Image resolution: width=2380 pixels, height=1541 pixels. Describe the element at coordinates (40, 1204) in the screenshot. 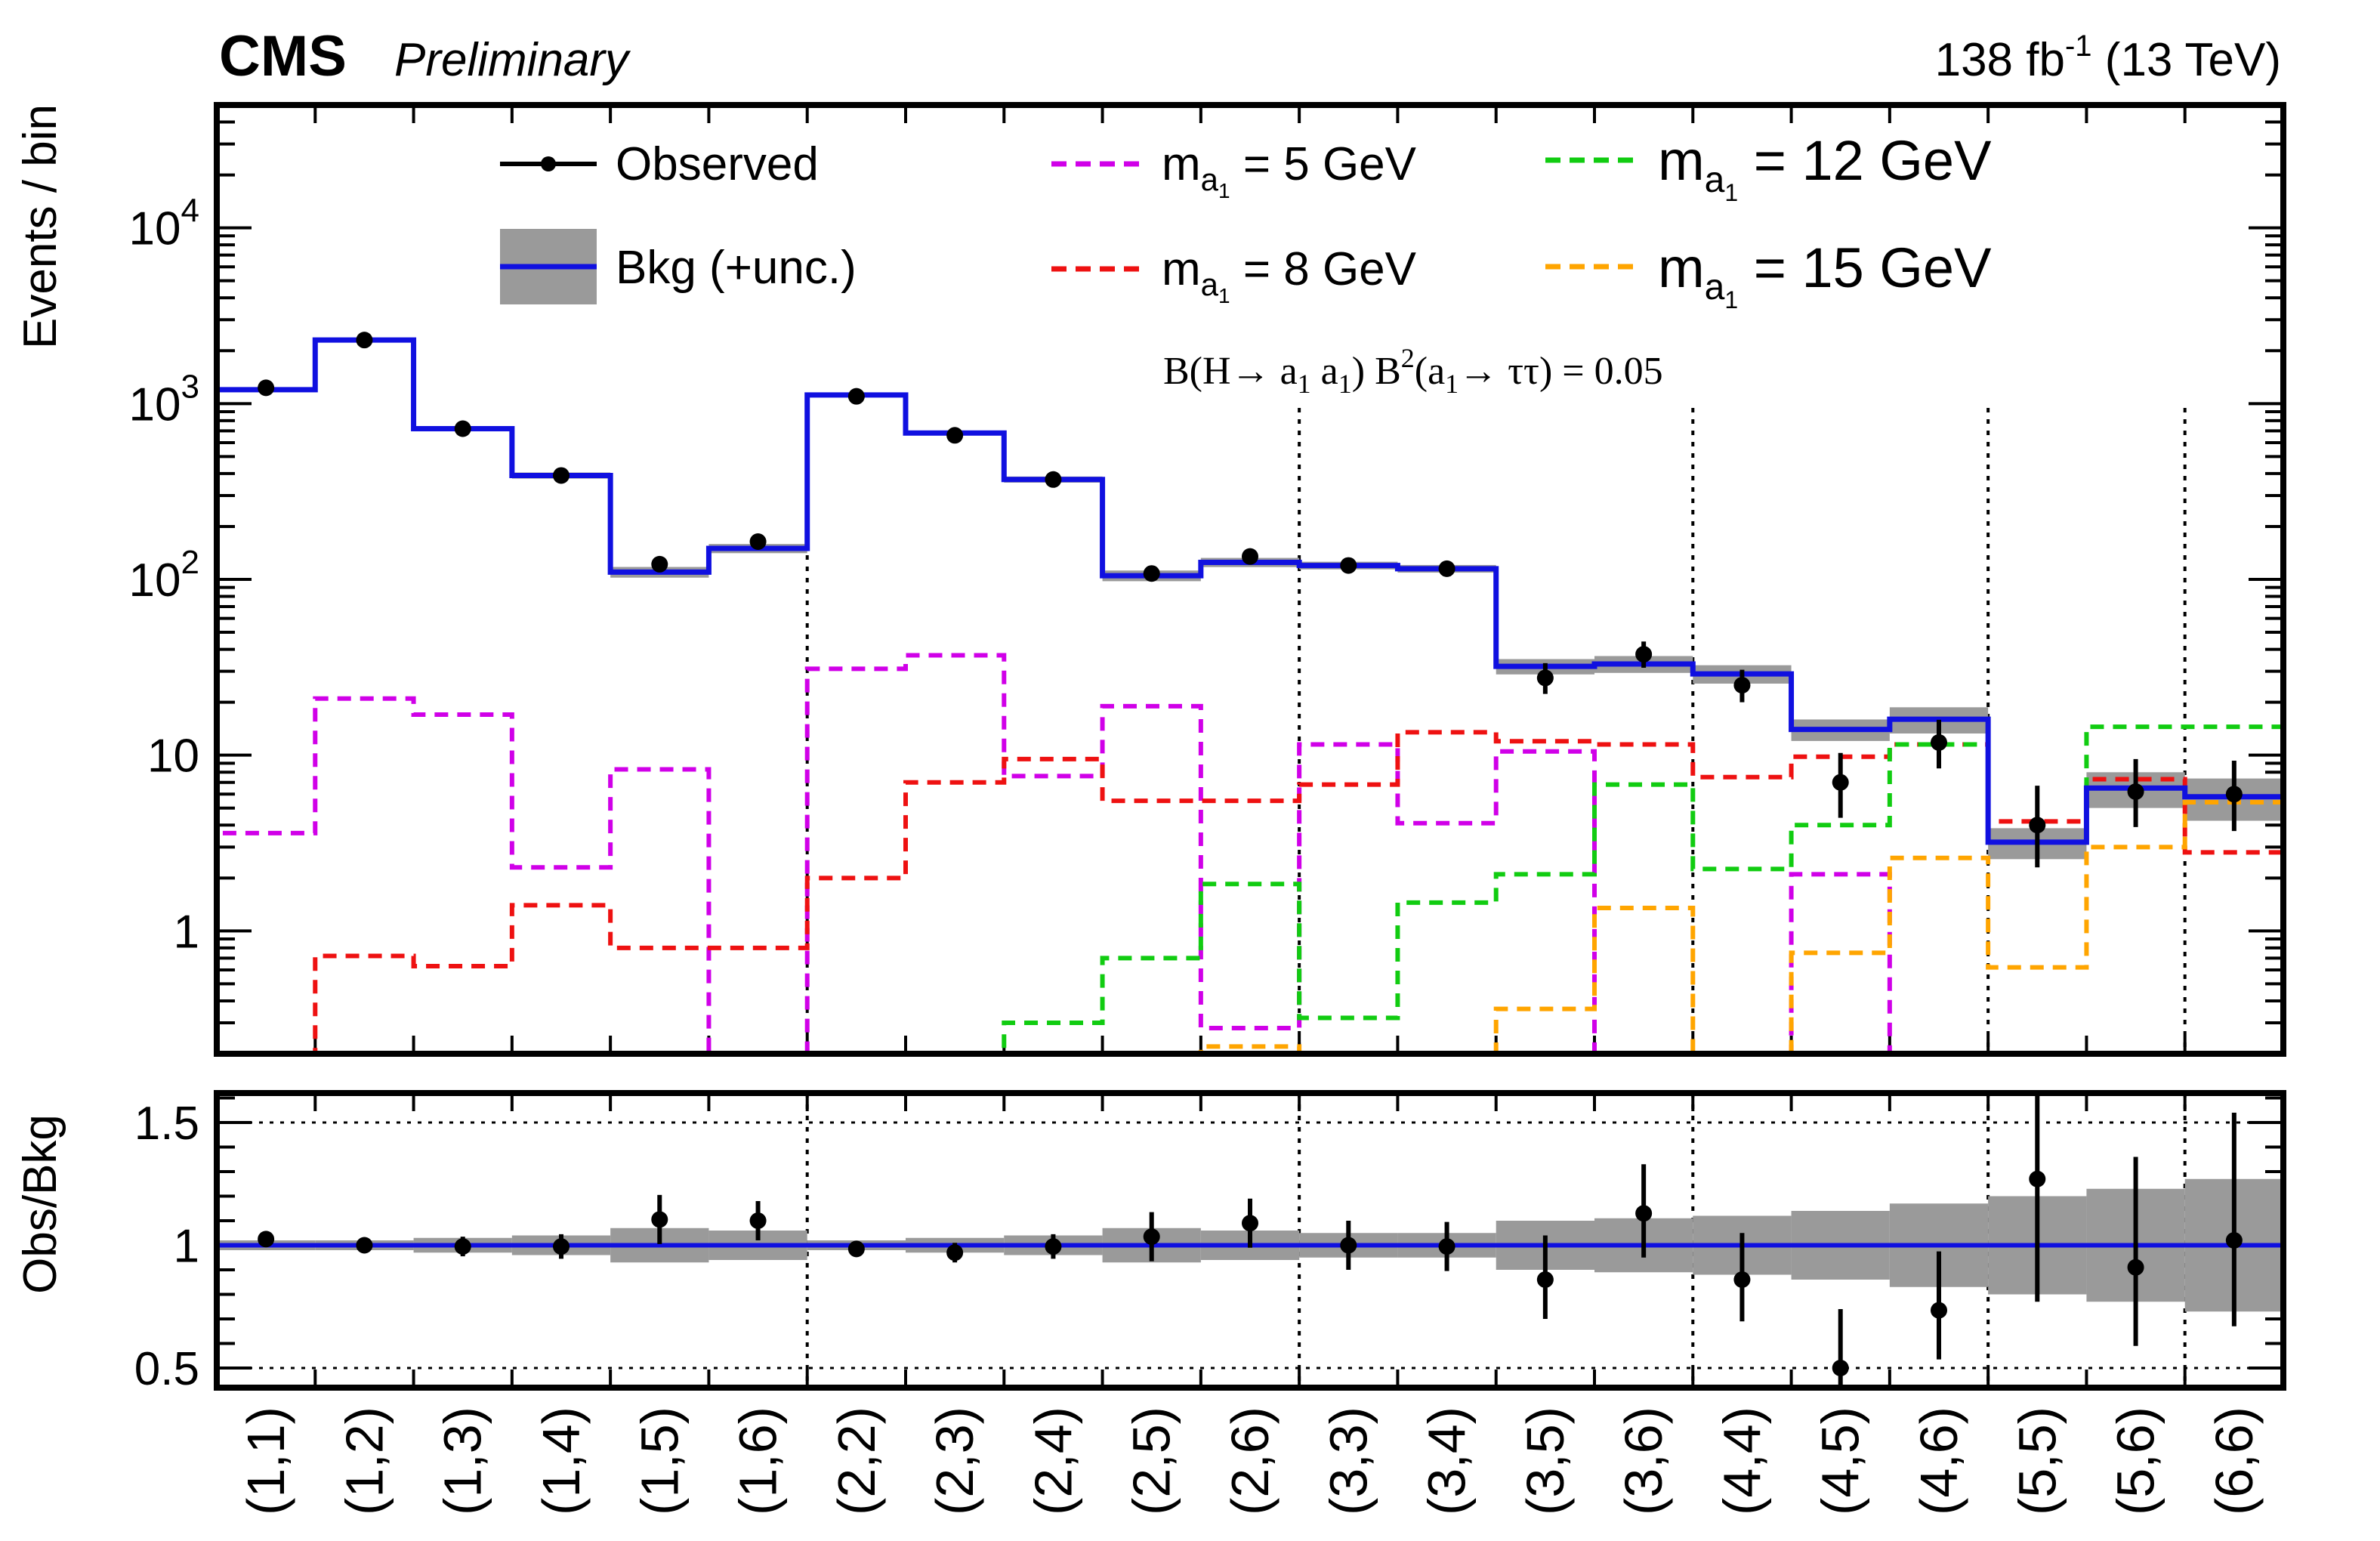

I see `ratio-y-axis-title: Obs/Bkg` at that location.